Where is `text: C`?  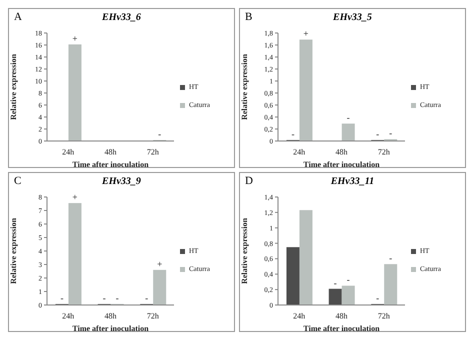 text: C is located at coordinates (18, 181).